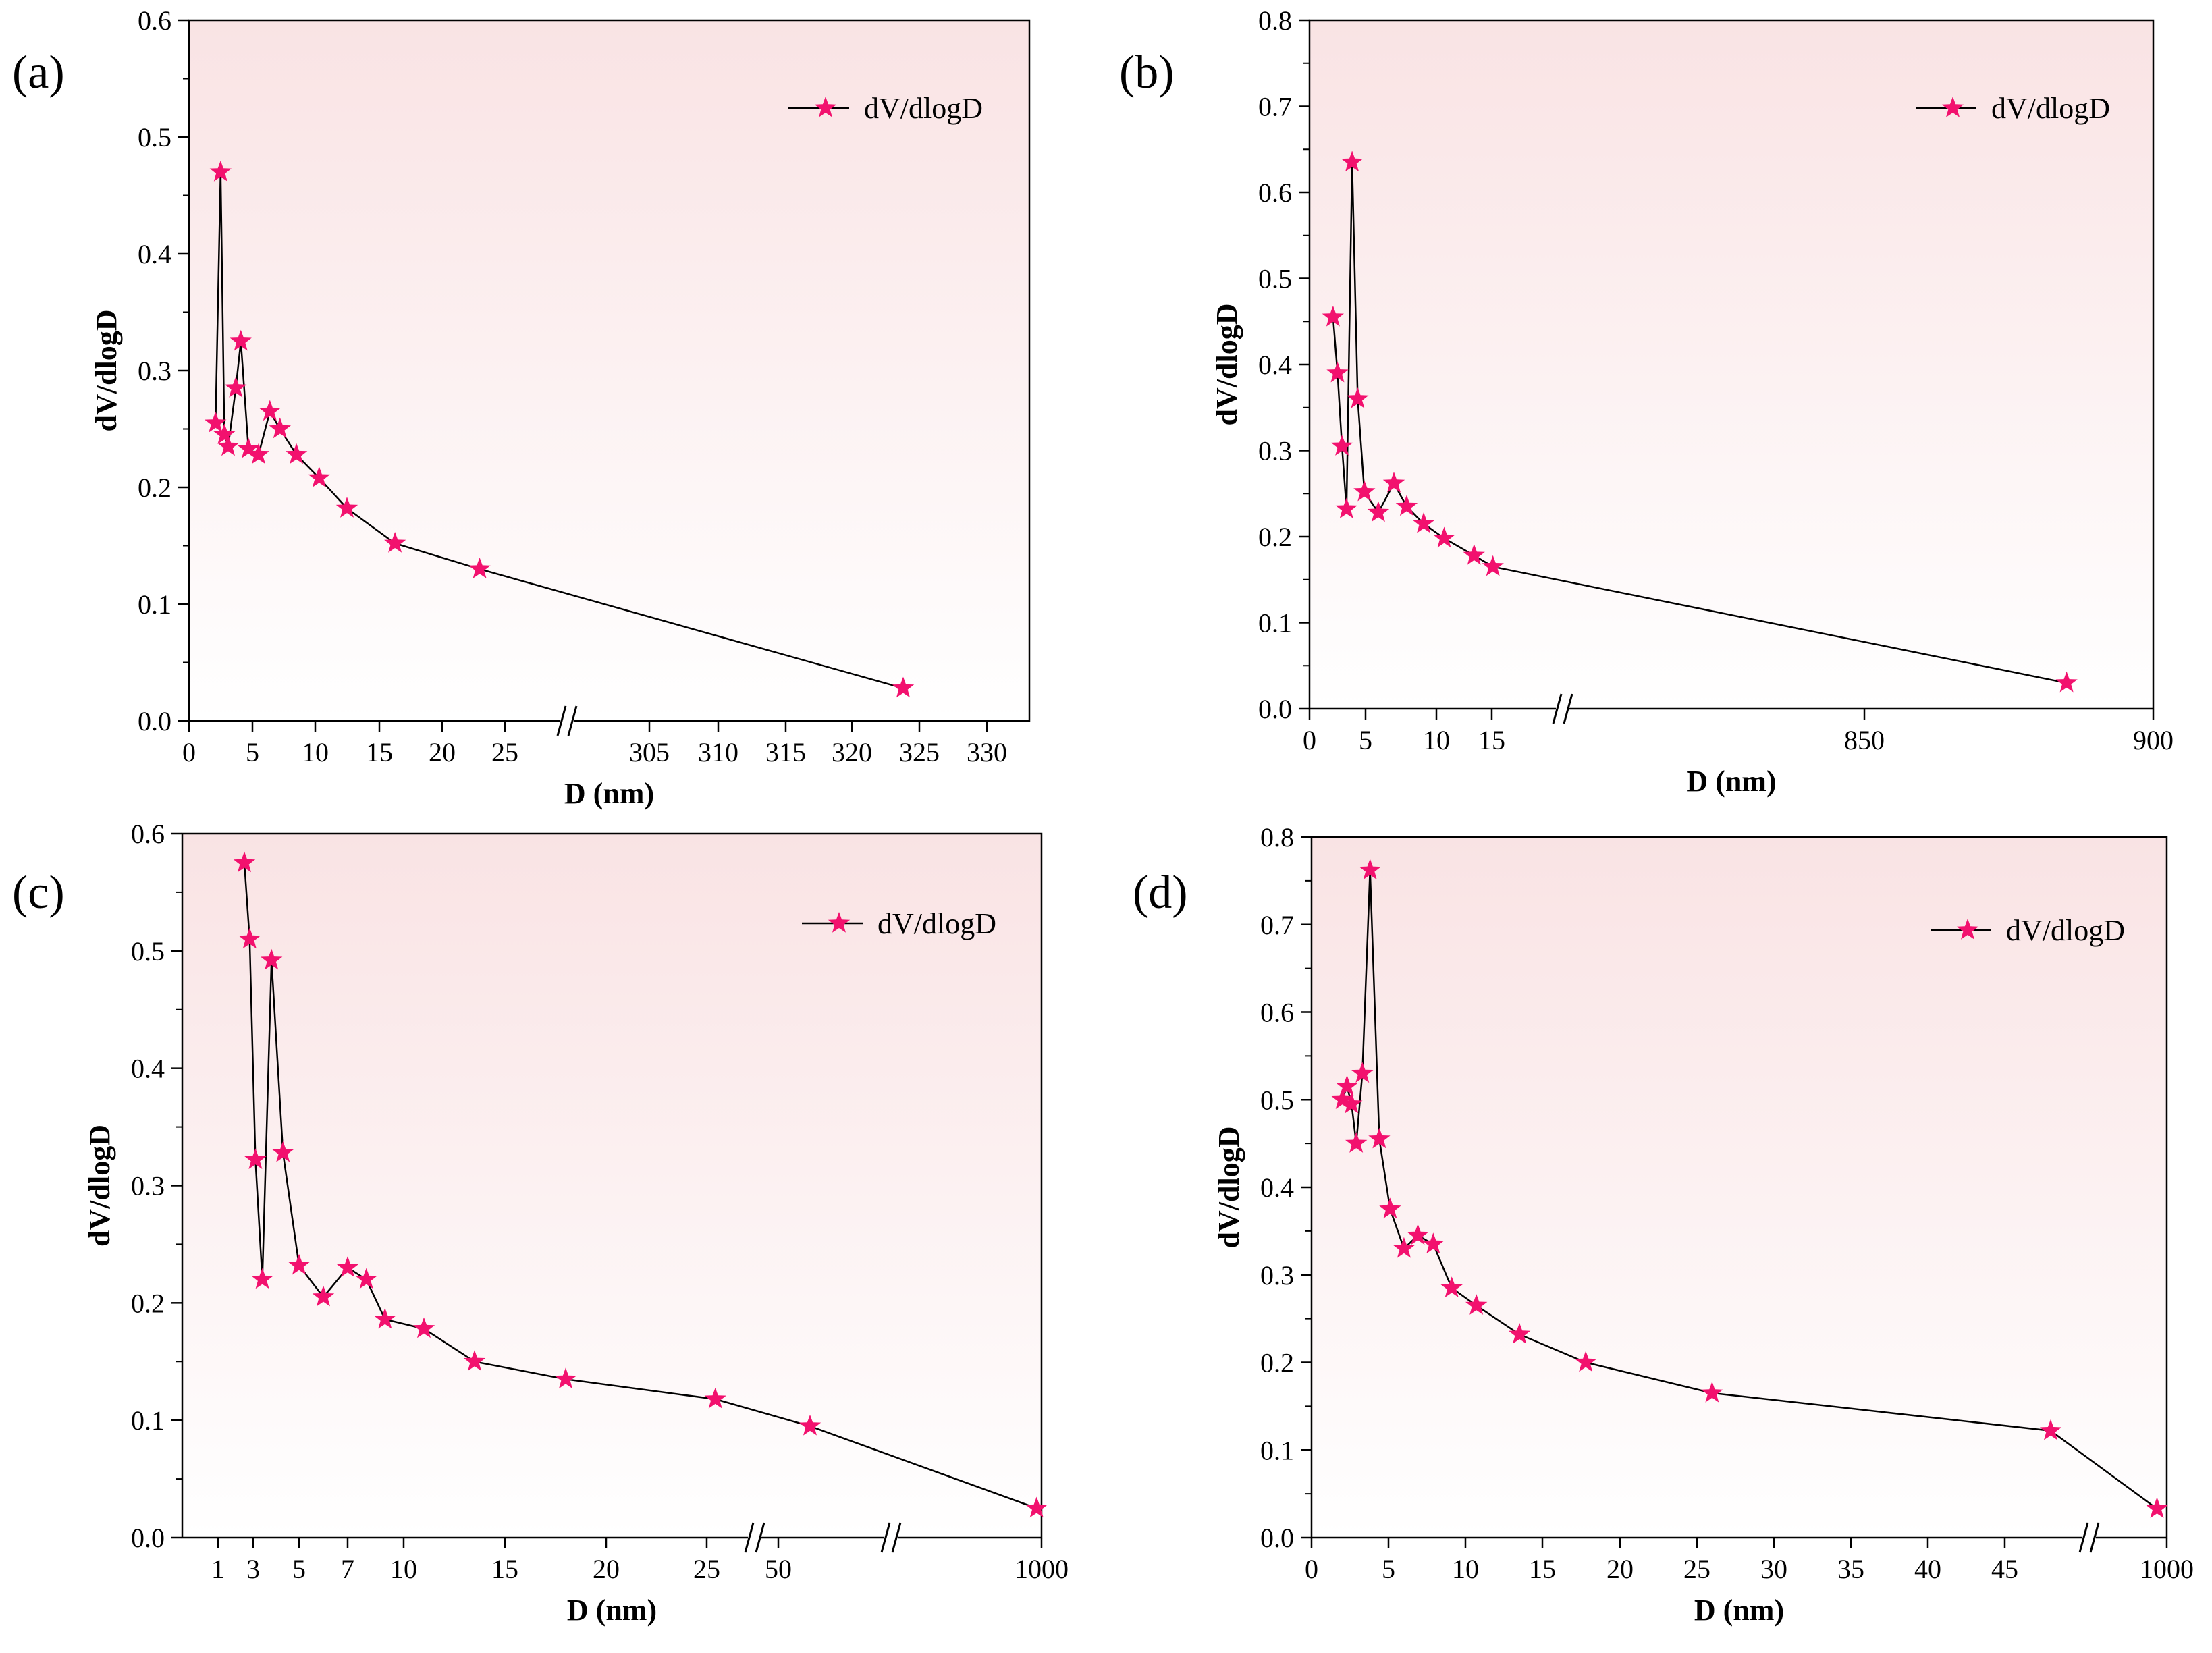 Image resolution: width=2212 pixels, height=1653 pixels. Describe the element at coordinates (1160, 893) in the screenshot. I see `panel-label: (d)` at that location.